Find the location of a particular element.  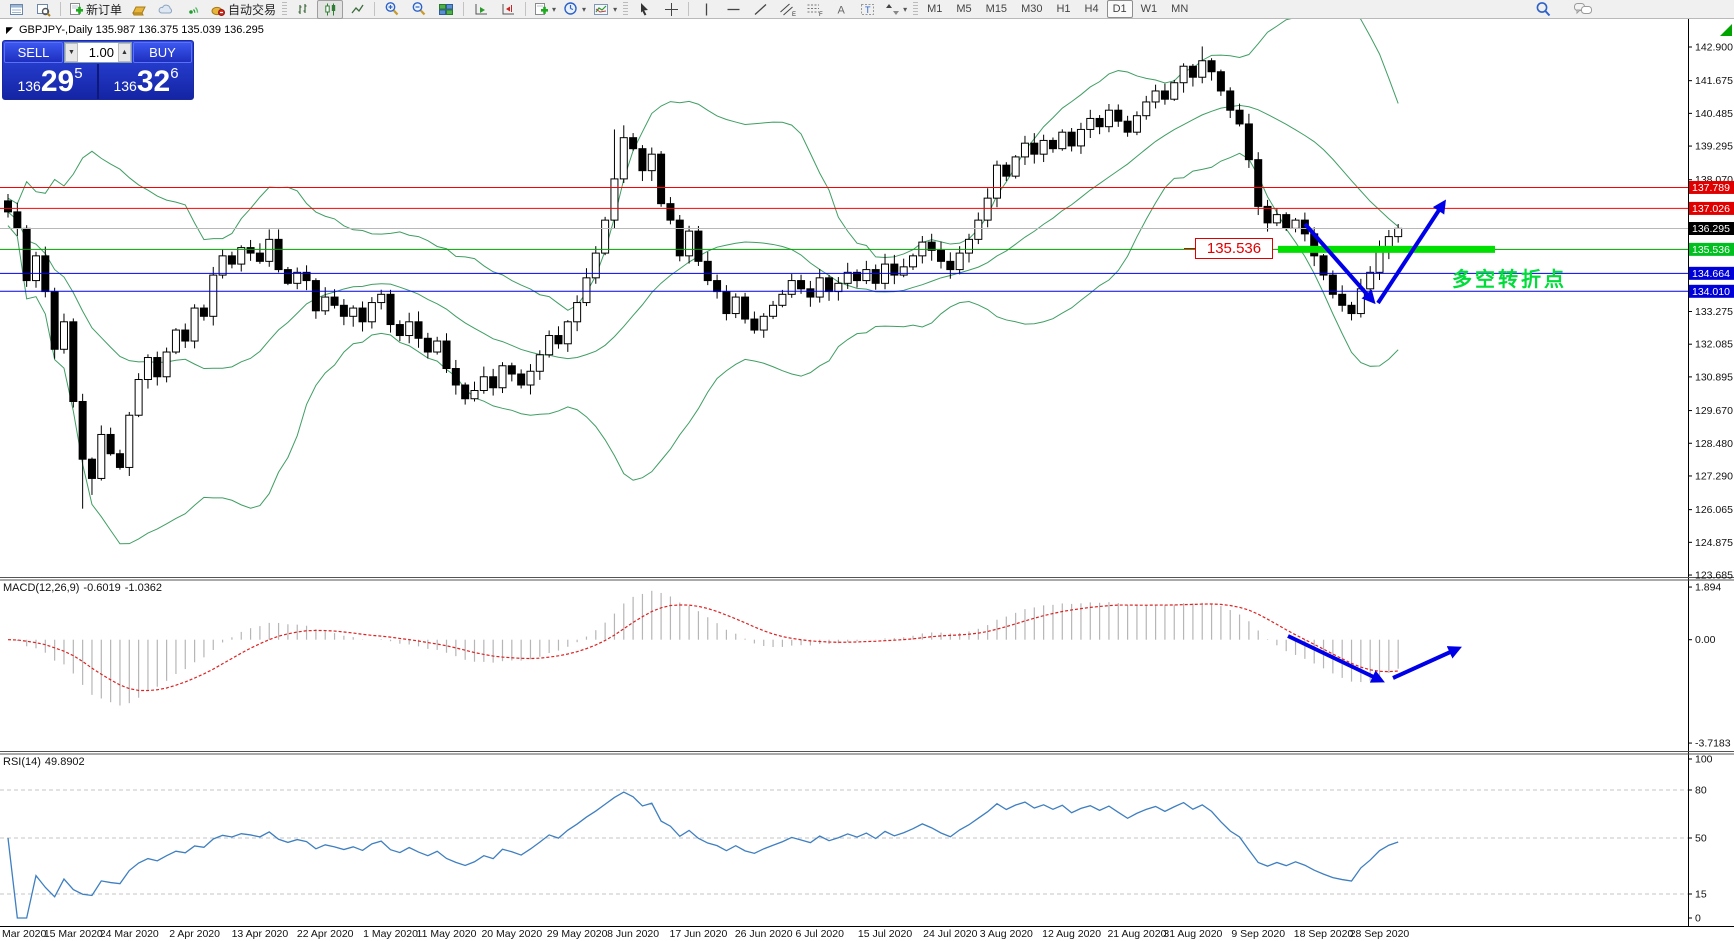

vertical-line-button is located at coordinates (706, 9).